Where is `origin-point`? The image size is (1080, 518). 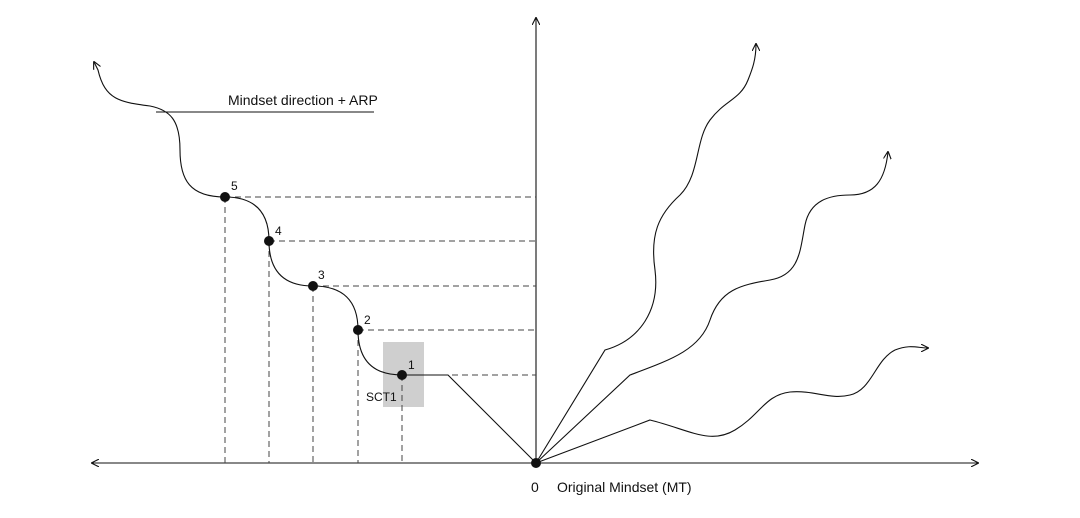 origin-point is located at coordinates (536, 463).